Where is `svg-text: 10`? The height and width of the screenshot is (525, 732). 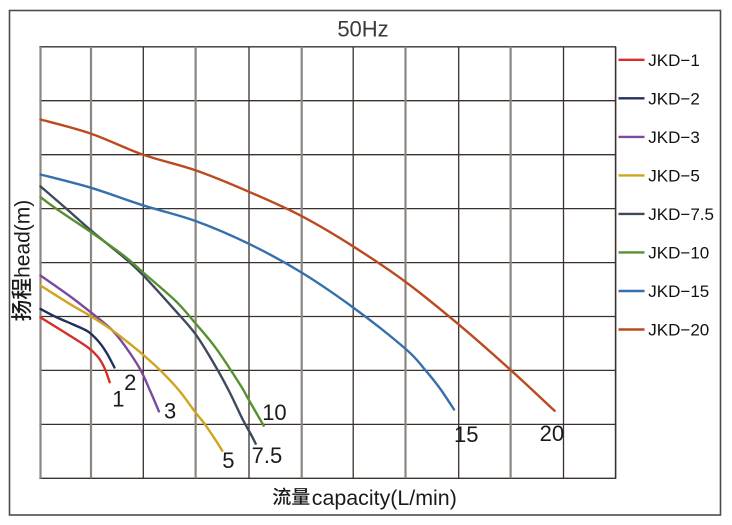 svg-text: 10 is located at coordinates (274, 412).